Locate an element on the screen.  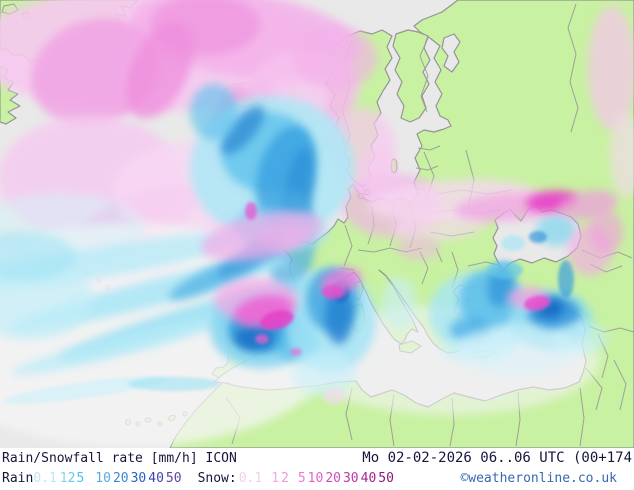
snow-legend-value-30: 30 is located at coordinates (350, 478).